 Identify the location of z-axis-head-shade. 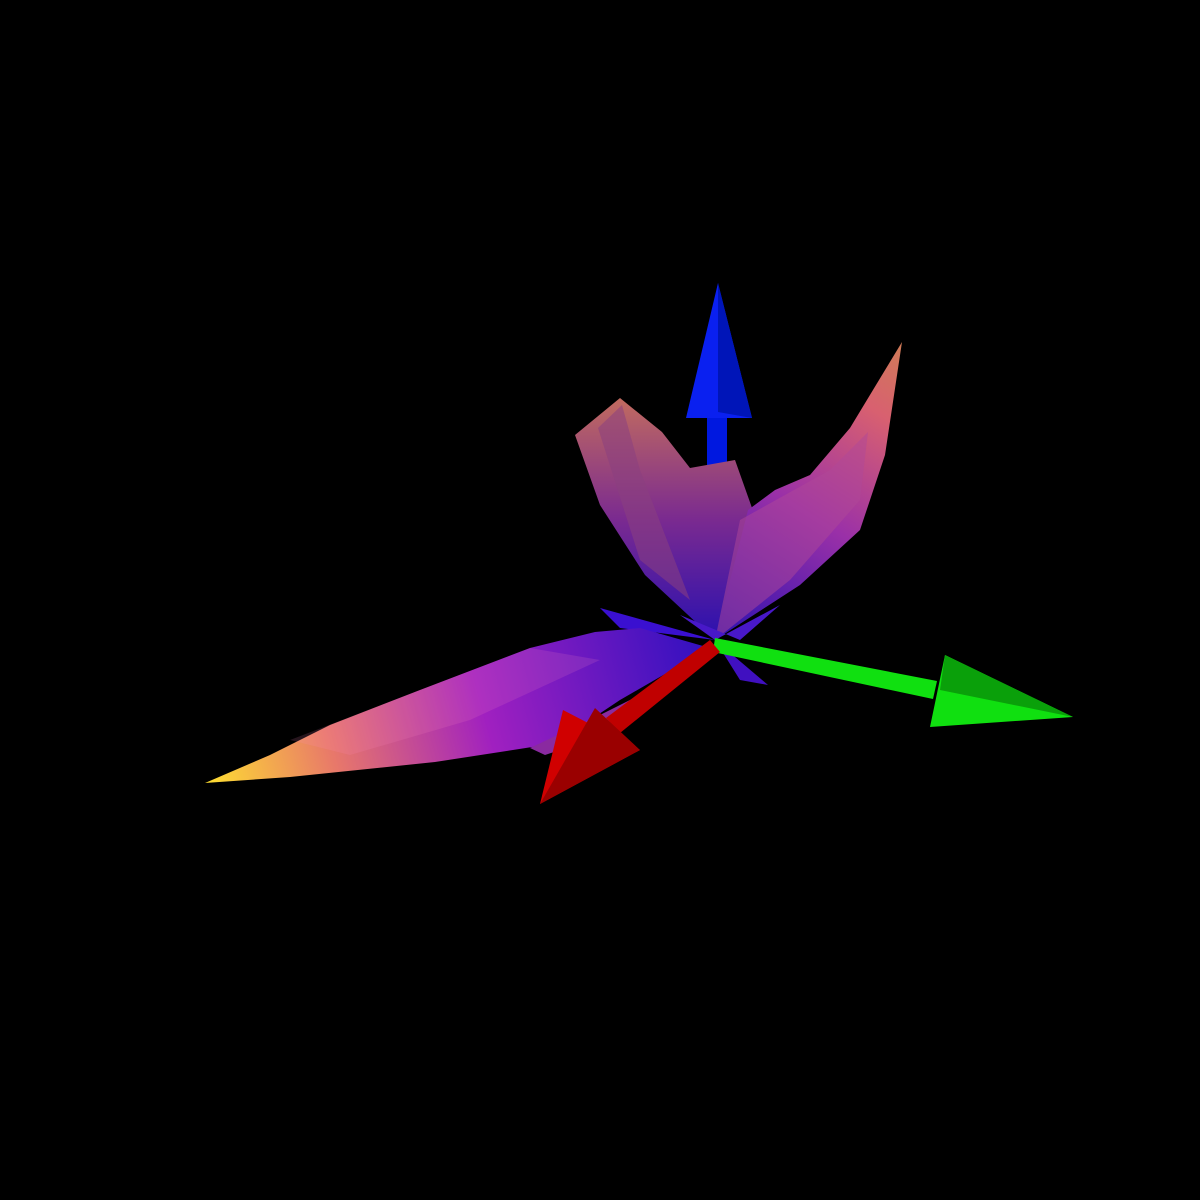
(735, 350).